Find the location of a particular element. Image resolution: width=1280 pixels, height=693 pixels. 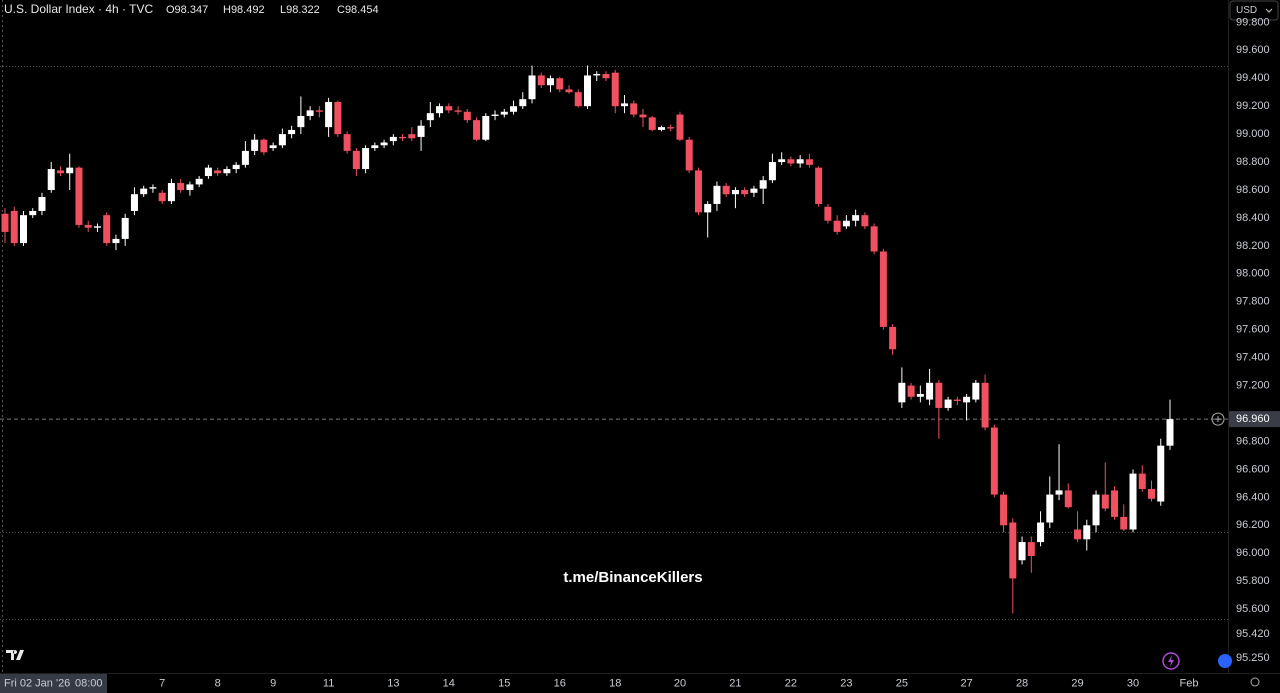

y-tick-label: 95.420 is located at coordinates (1253, 634).